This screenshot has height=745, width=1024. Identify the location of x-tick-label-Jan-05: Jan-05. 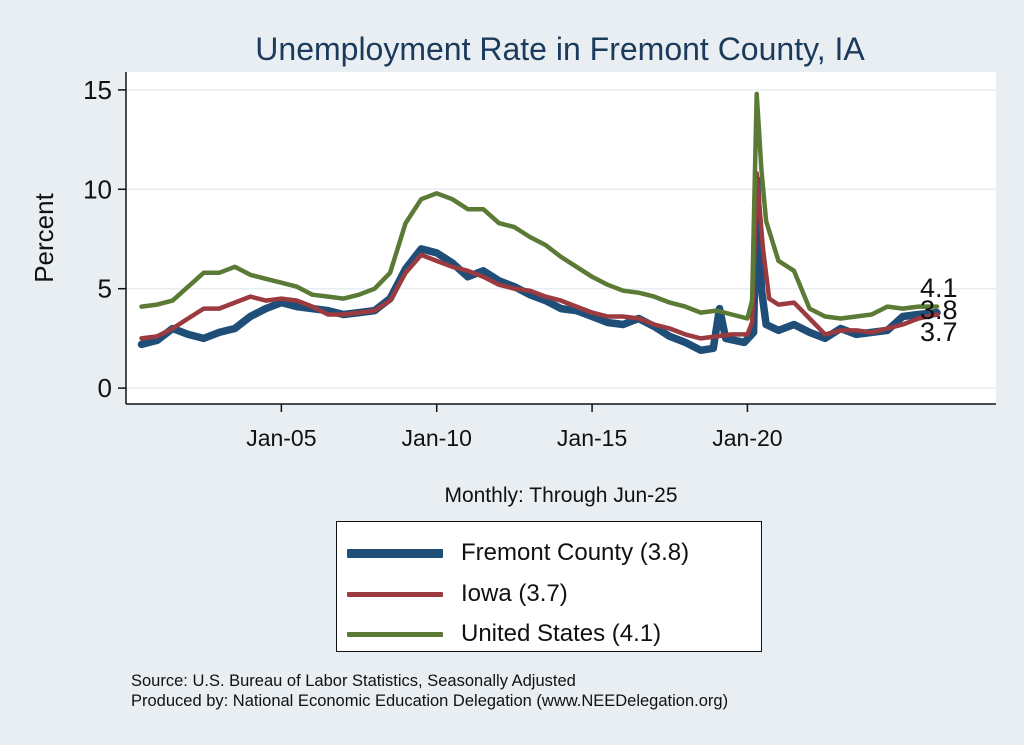
(281, 438).